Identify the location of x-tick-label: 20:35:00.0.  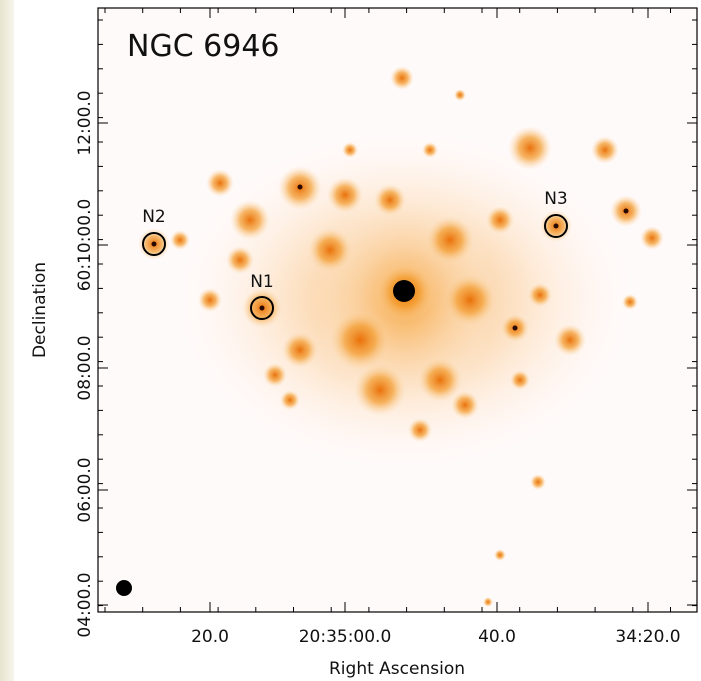
(345, 637).